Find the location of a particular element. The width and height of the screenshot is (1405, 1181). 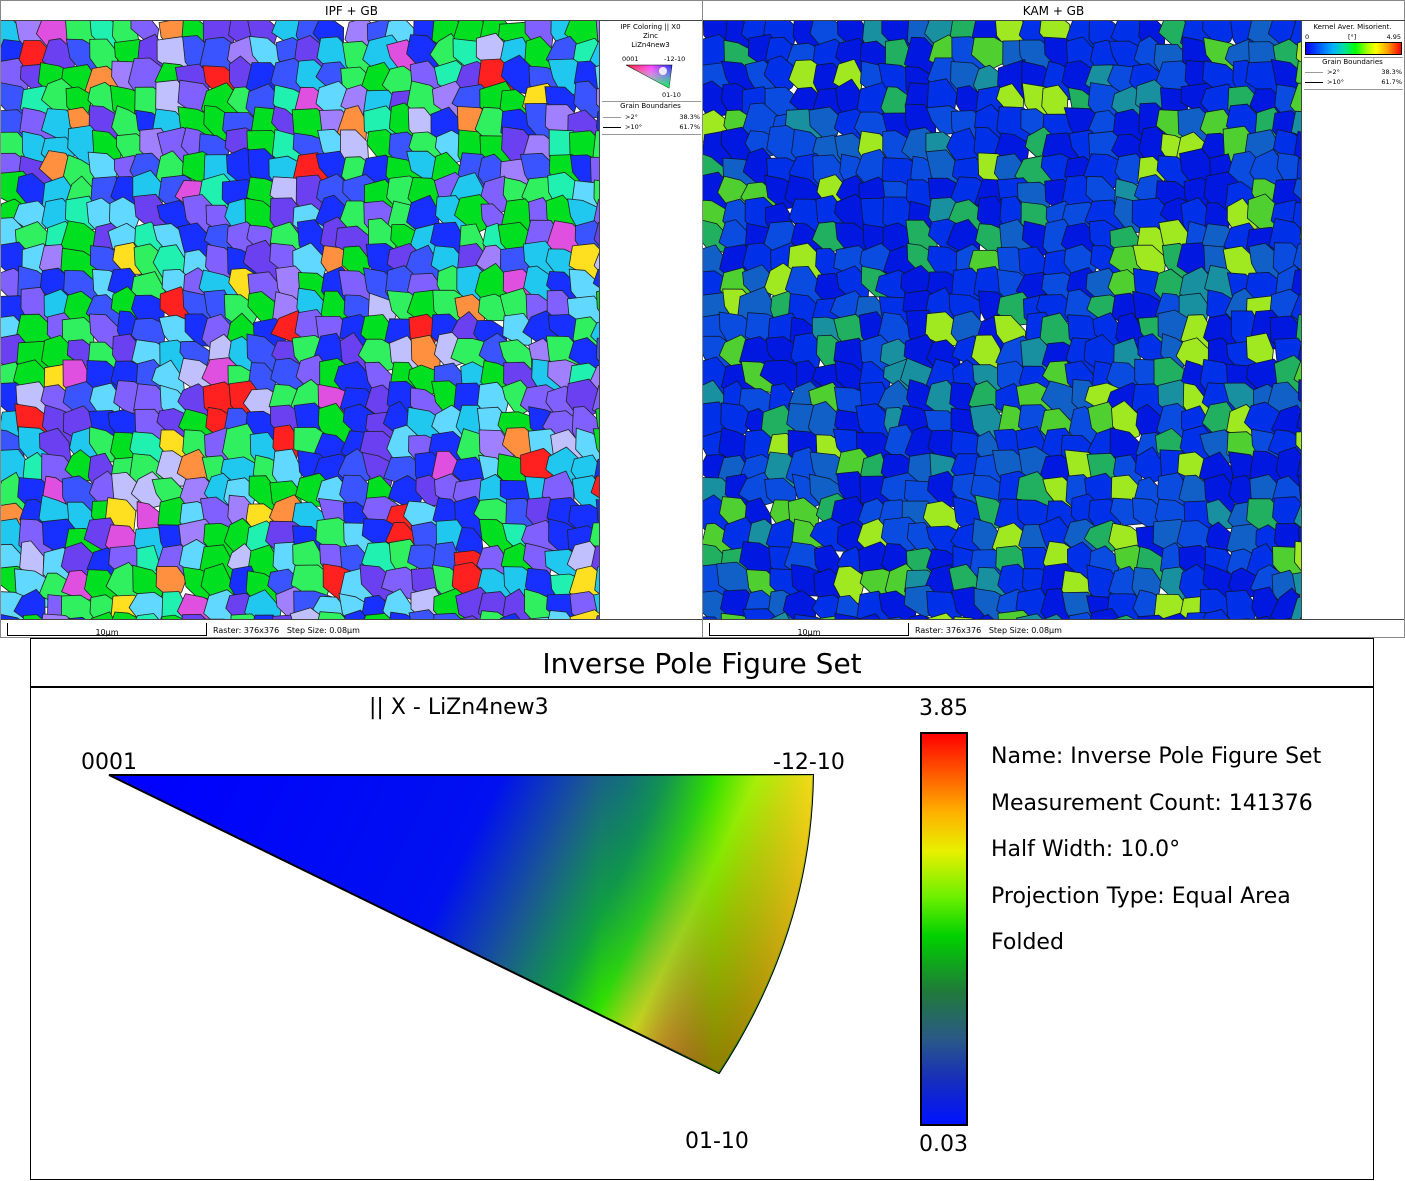

kam-legend-divider is located at coordinates (1353, 57).